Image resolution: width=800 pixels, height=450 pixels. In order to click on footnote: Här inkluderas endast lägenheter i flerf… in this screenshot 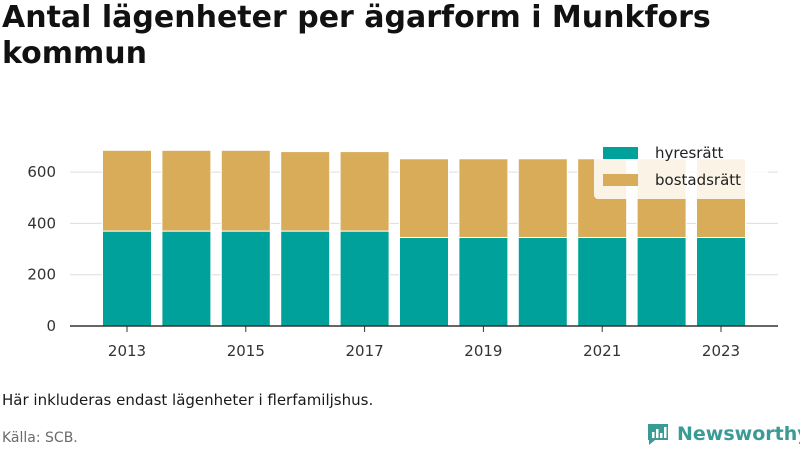, I will do `click(188, 400)`.